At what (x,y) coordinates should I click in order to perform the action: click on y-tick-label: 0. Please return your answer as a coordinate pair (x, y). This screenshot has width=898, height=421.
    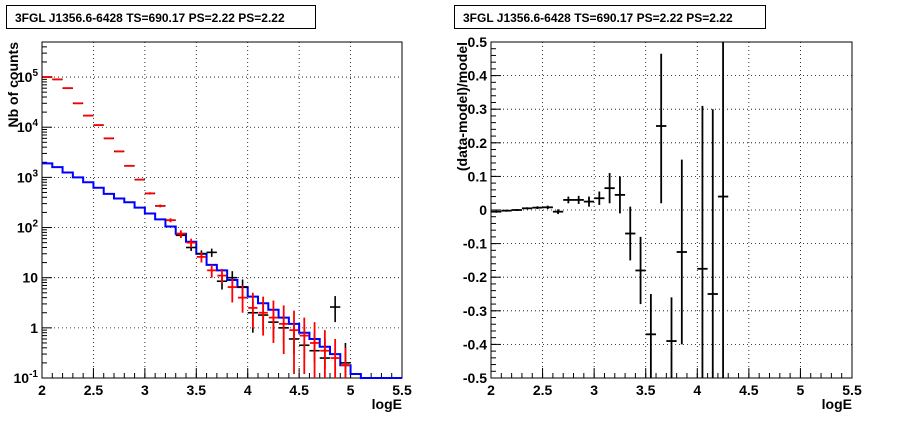
    Looking at the image, I should click on (483, 210).